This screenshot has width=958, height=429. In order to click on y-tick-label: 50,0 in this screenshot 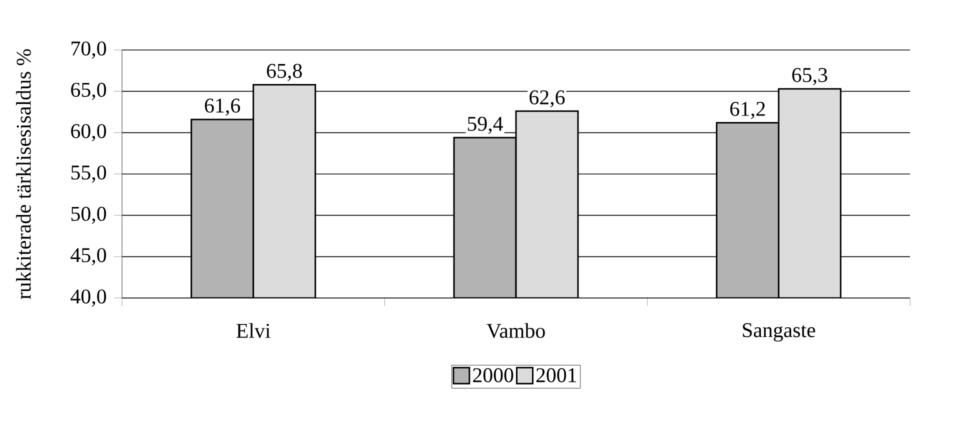, I will do `click(88, 215)`.